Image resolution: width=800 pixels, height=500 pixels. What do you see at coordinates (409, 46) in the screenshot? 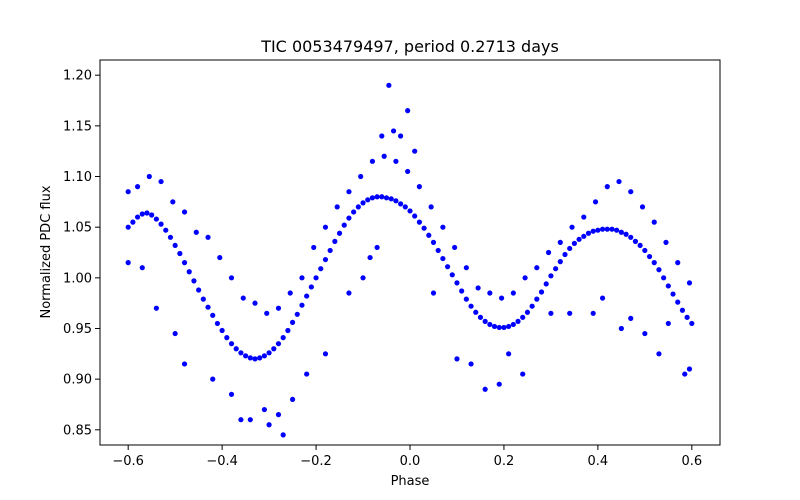
I see `chart-title: TIC 0053479497, period 0.2713 days` at bounding box center [409, 46].